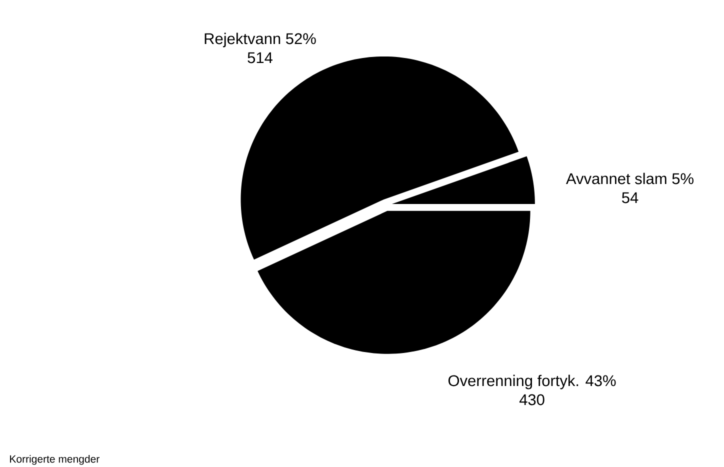  Describe the element at coordinates (630, 198) in the screenshot. I see `data-label: 54` at that location.